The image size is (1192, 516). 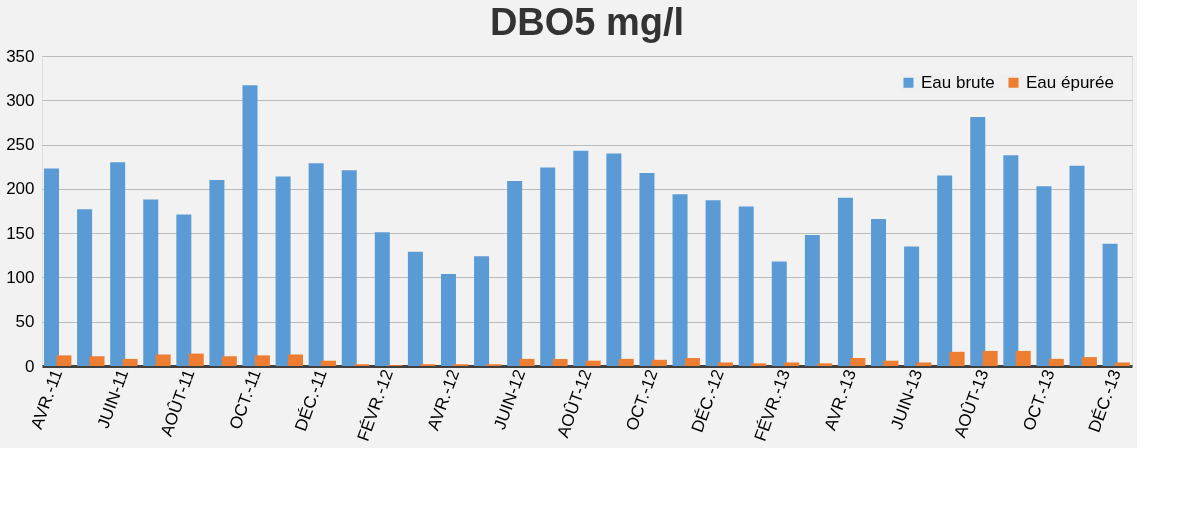 I want to click on legend-label: Eau brute, so click(x=958, y=82).